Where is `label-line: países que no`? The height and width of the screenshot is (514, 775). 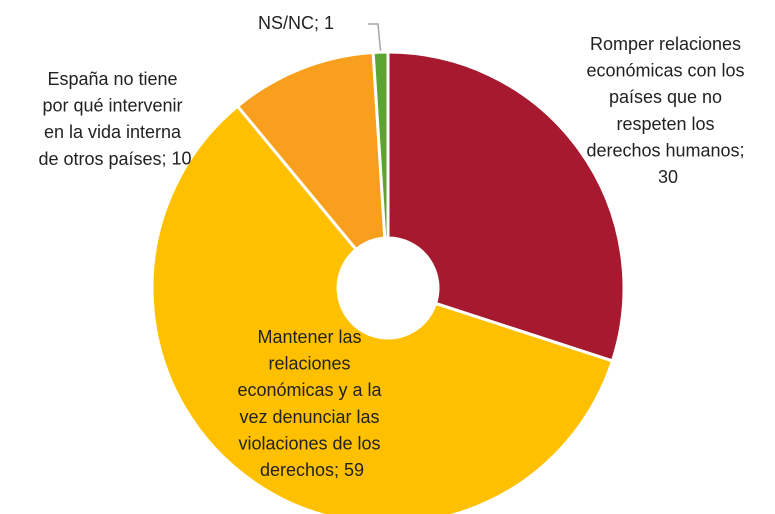
label-line: países que no is located at coordinates (668, 97).